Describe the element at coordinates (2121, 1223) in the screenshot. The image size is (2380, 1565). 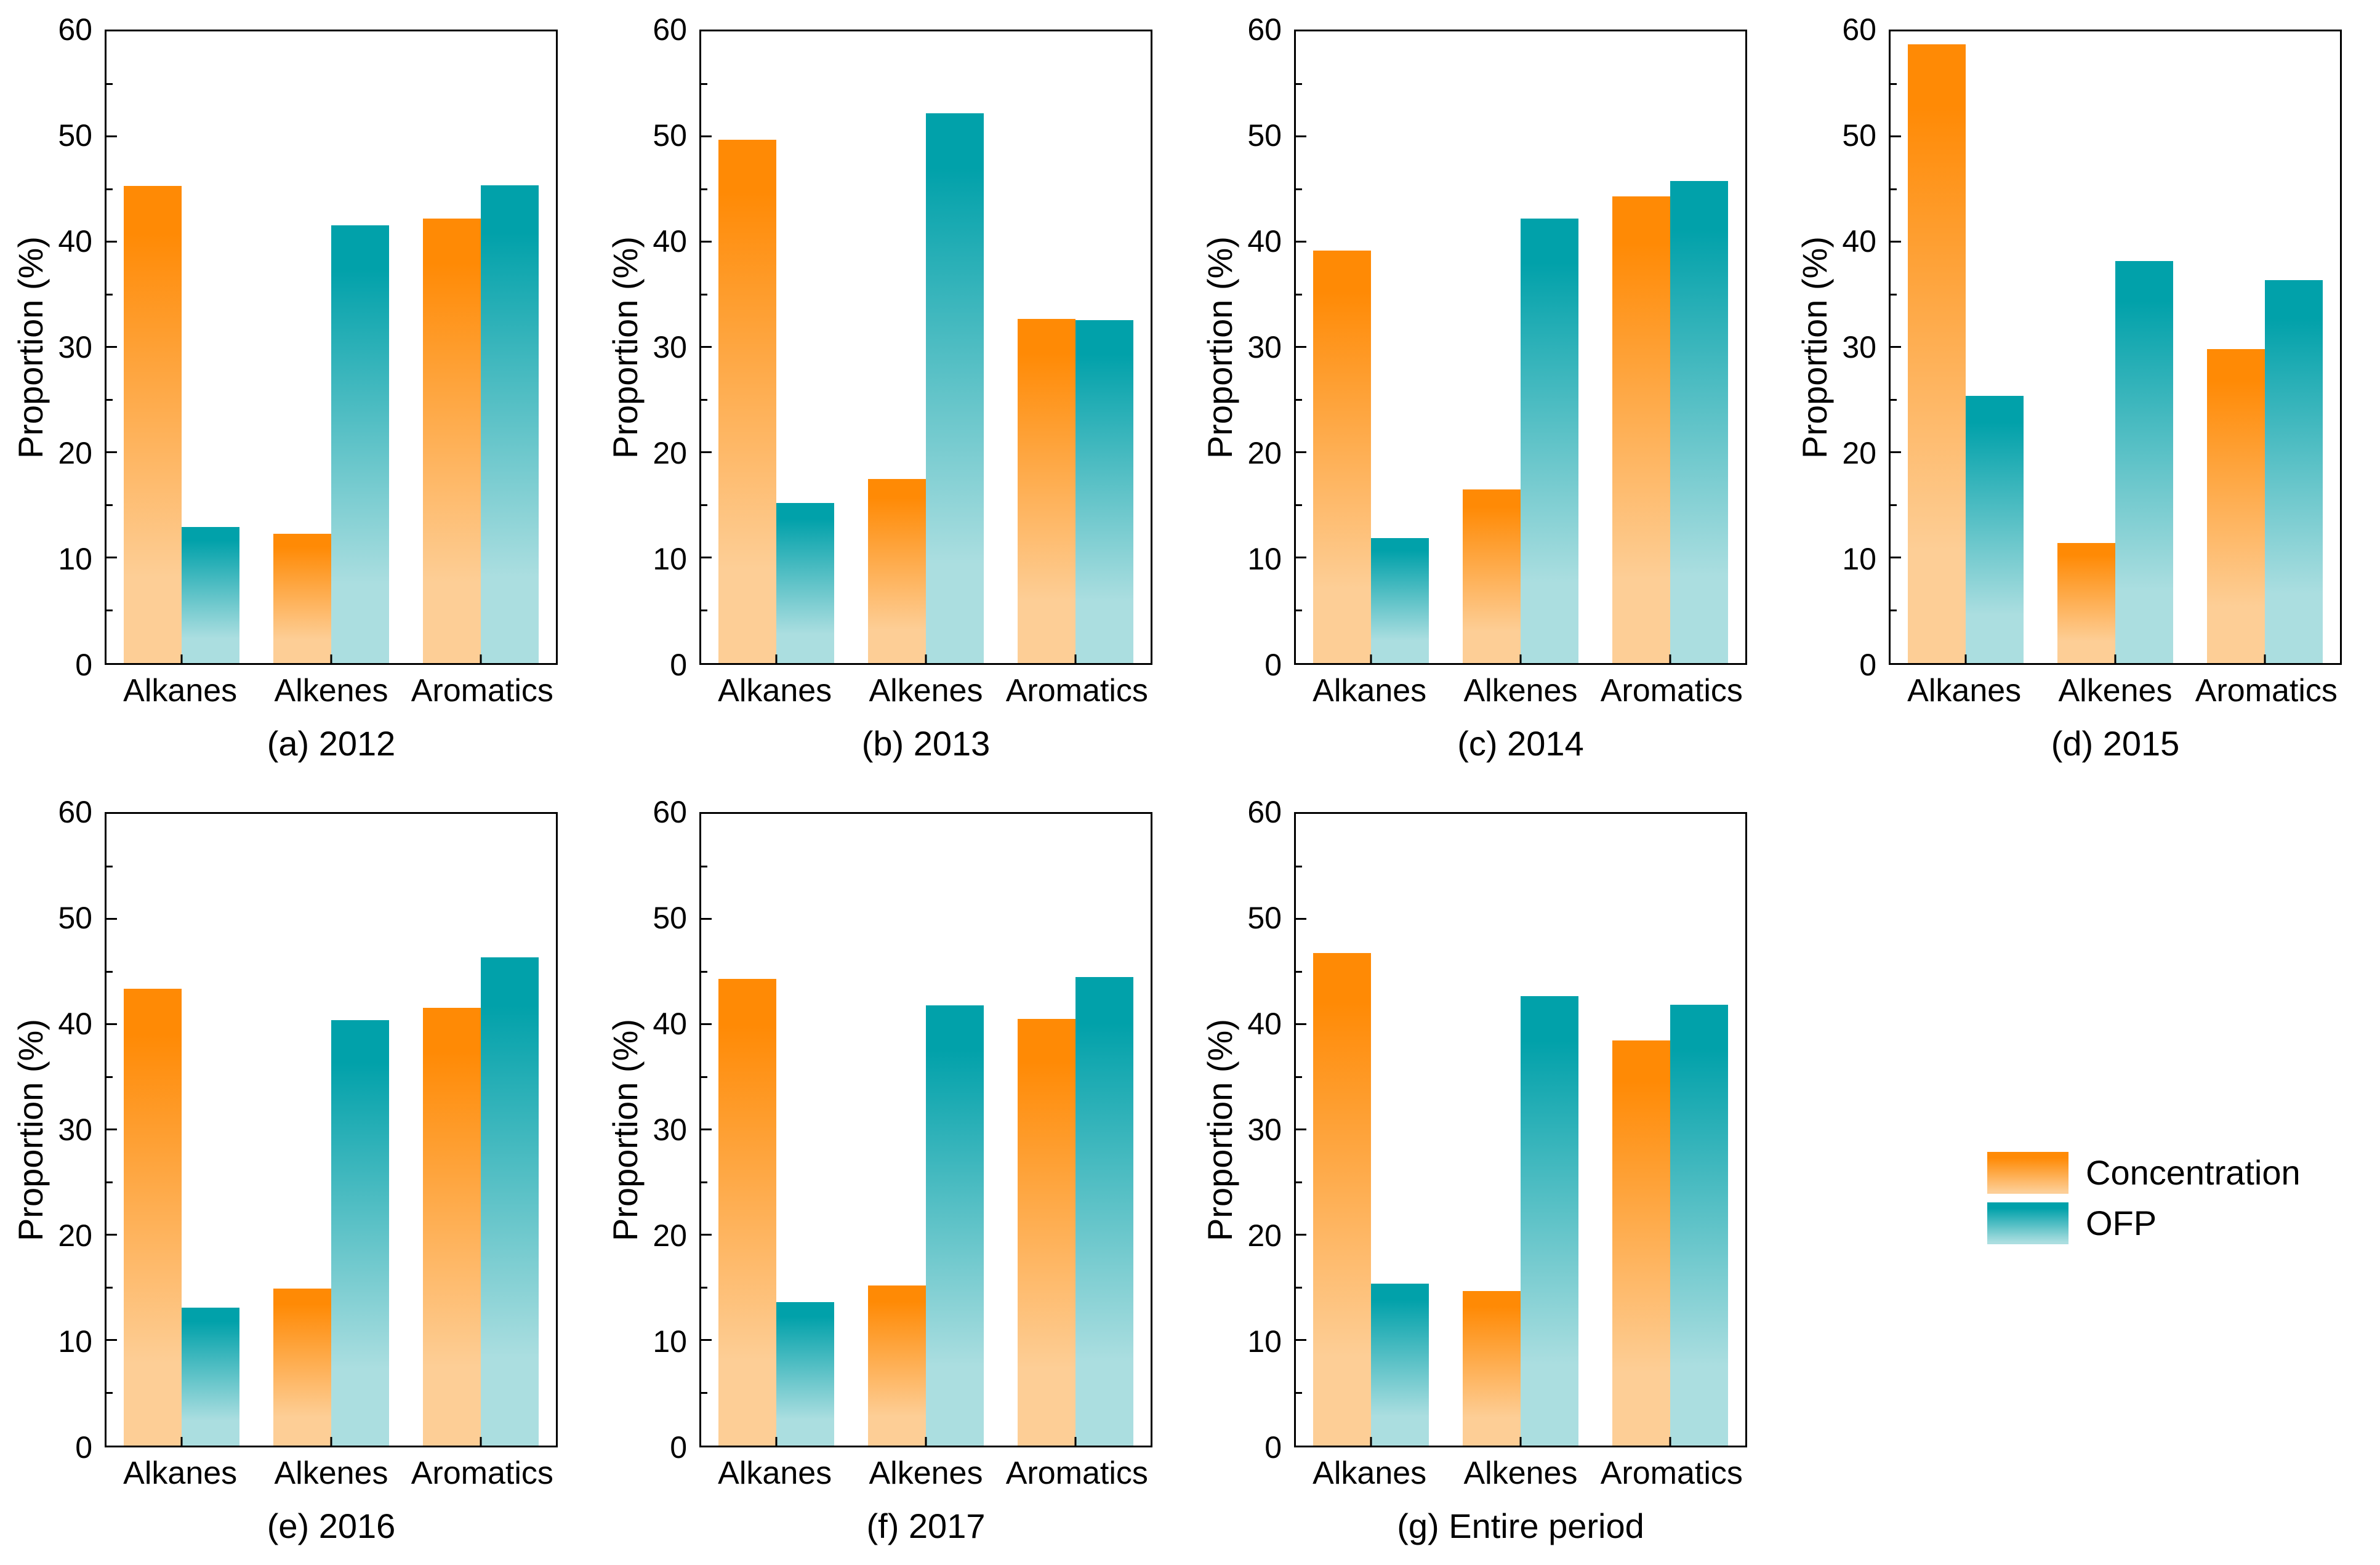
I see `legend-label-ofp: OFP` at that location.